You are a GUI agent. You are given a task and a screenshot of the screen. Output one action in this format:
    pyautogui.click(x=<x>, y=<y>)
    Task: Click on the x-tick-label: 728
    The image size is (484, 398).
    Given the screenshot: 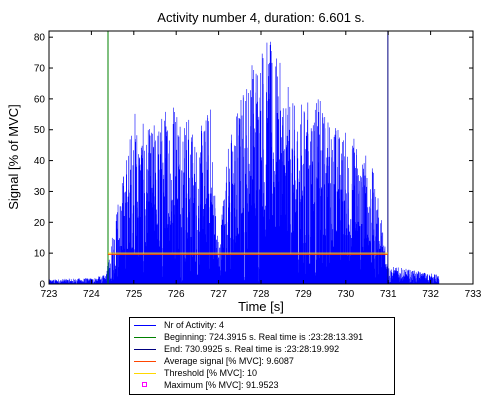 What is the action you would take?
    pyautogui.click(x=261, y=294)
    